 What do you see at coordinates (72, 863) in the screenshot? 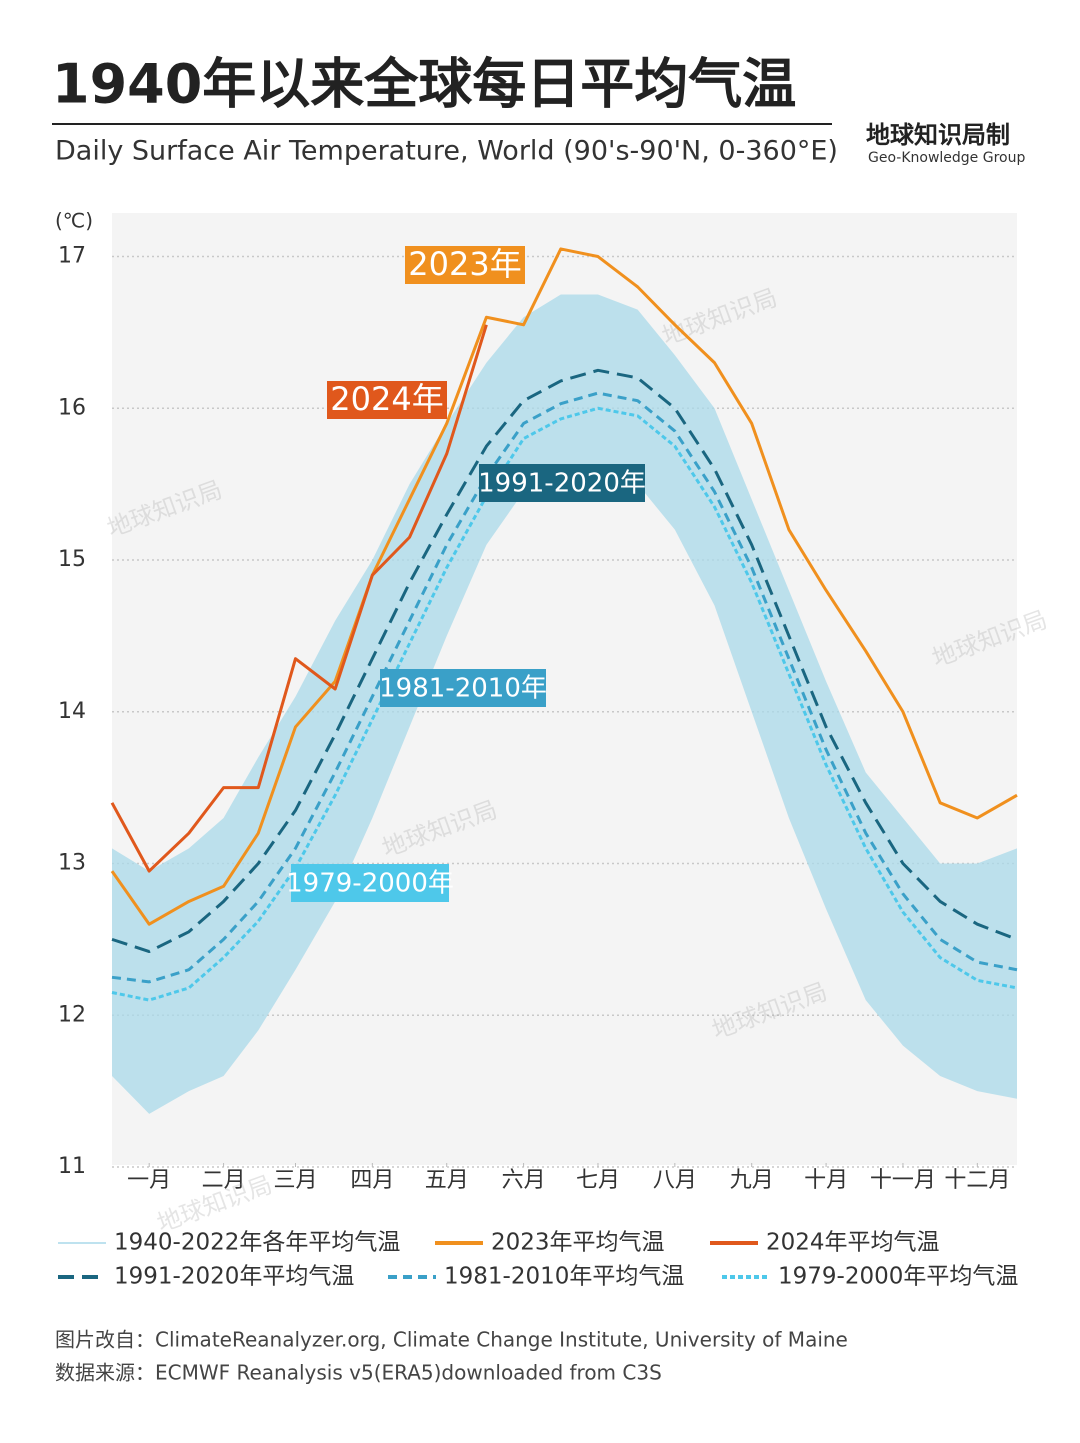
I see `y-tick-label: 13` at bounding box center [72, 863].